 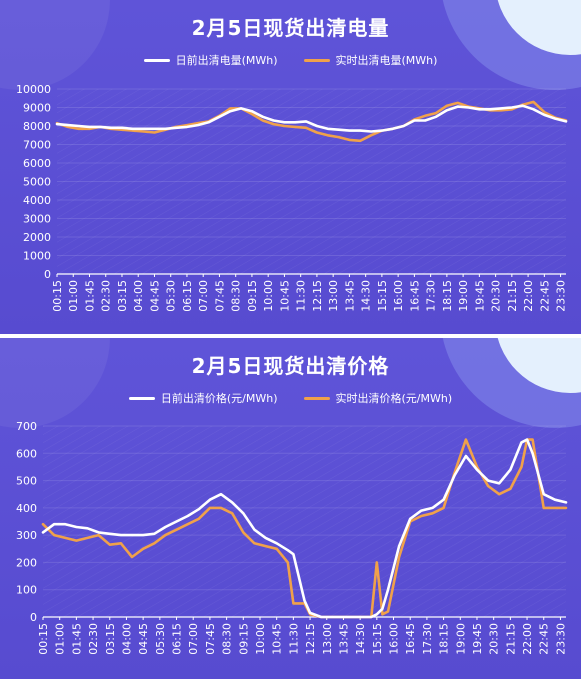 I want to click on legend-item-day-ahead: 日前出清电量(MWh), so click(x=210, y=60).